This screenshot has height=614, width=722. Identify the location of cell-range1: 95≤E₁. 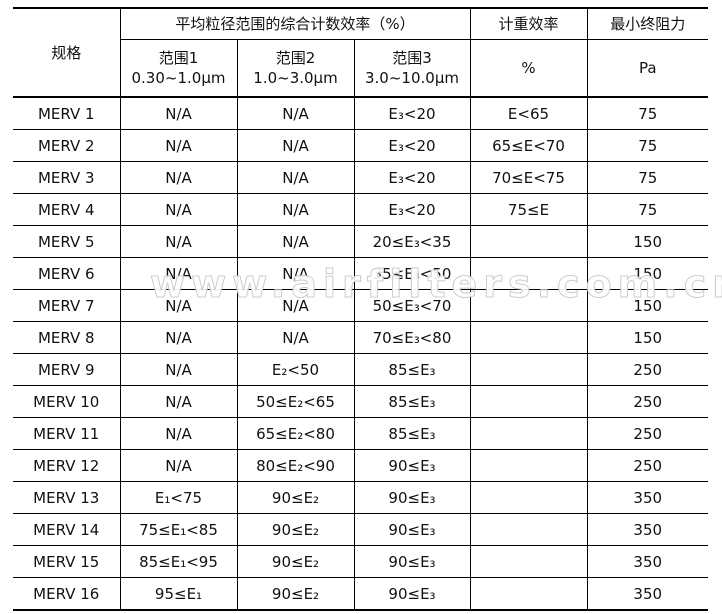
(178, 594).